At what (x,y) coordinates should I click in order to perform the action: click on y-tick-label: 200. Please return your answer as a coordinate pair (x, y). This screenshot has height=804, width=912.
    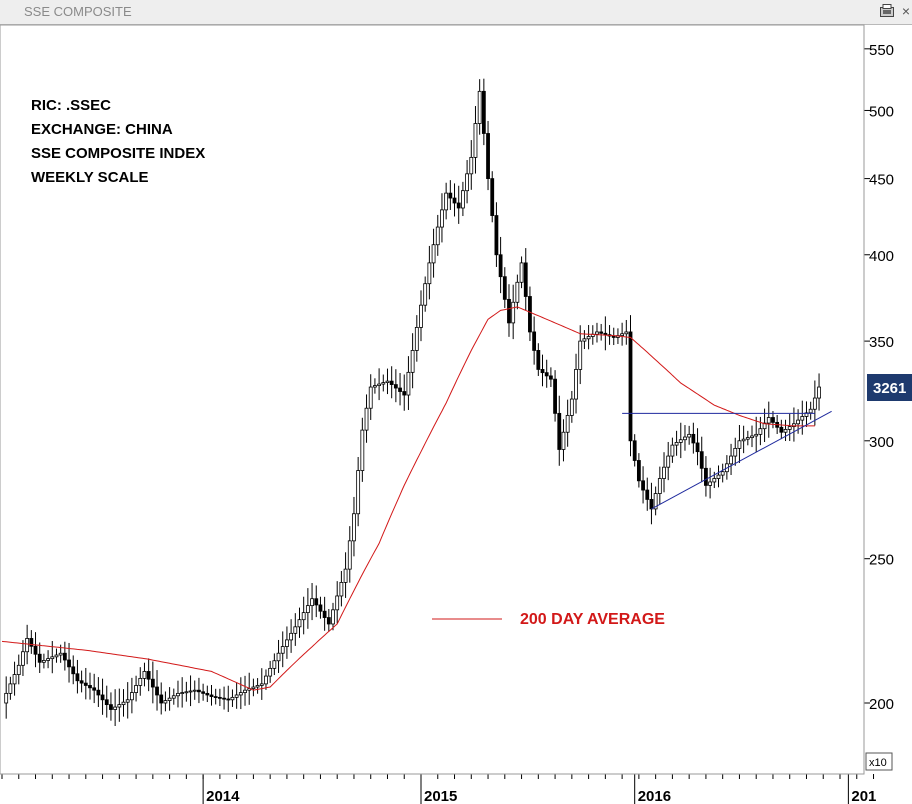
    Looking at the image, I should click on (881, 704).